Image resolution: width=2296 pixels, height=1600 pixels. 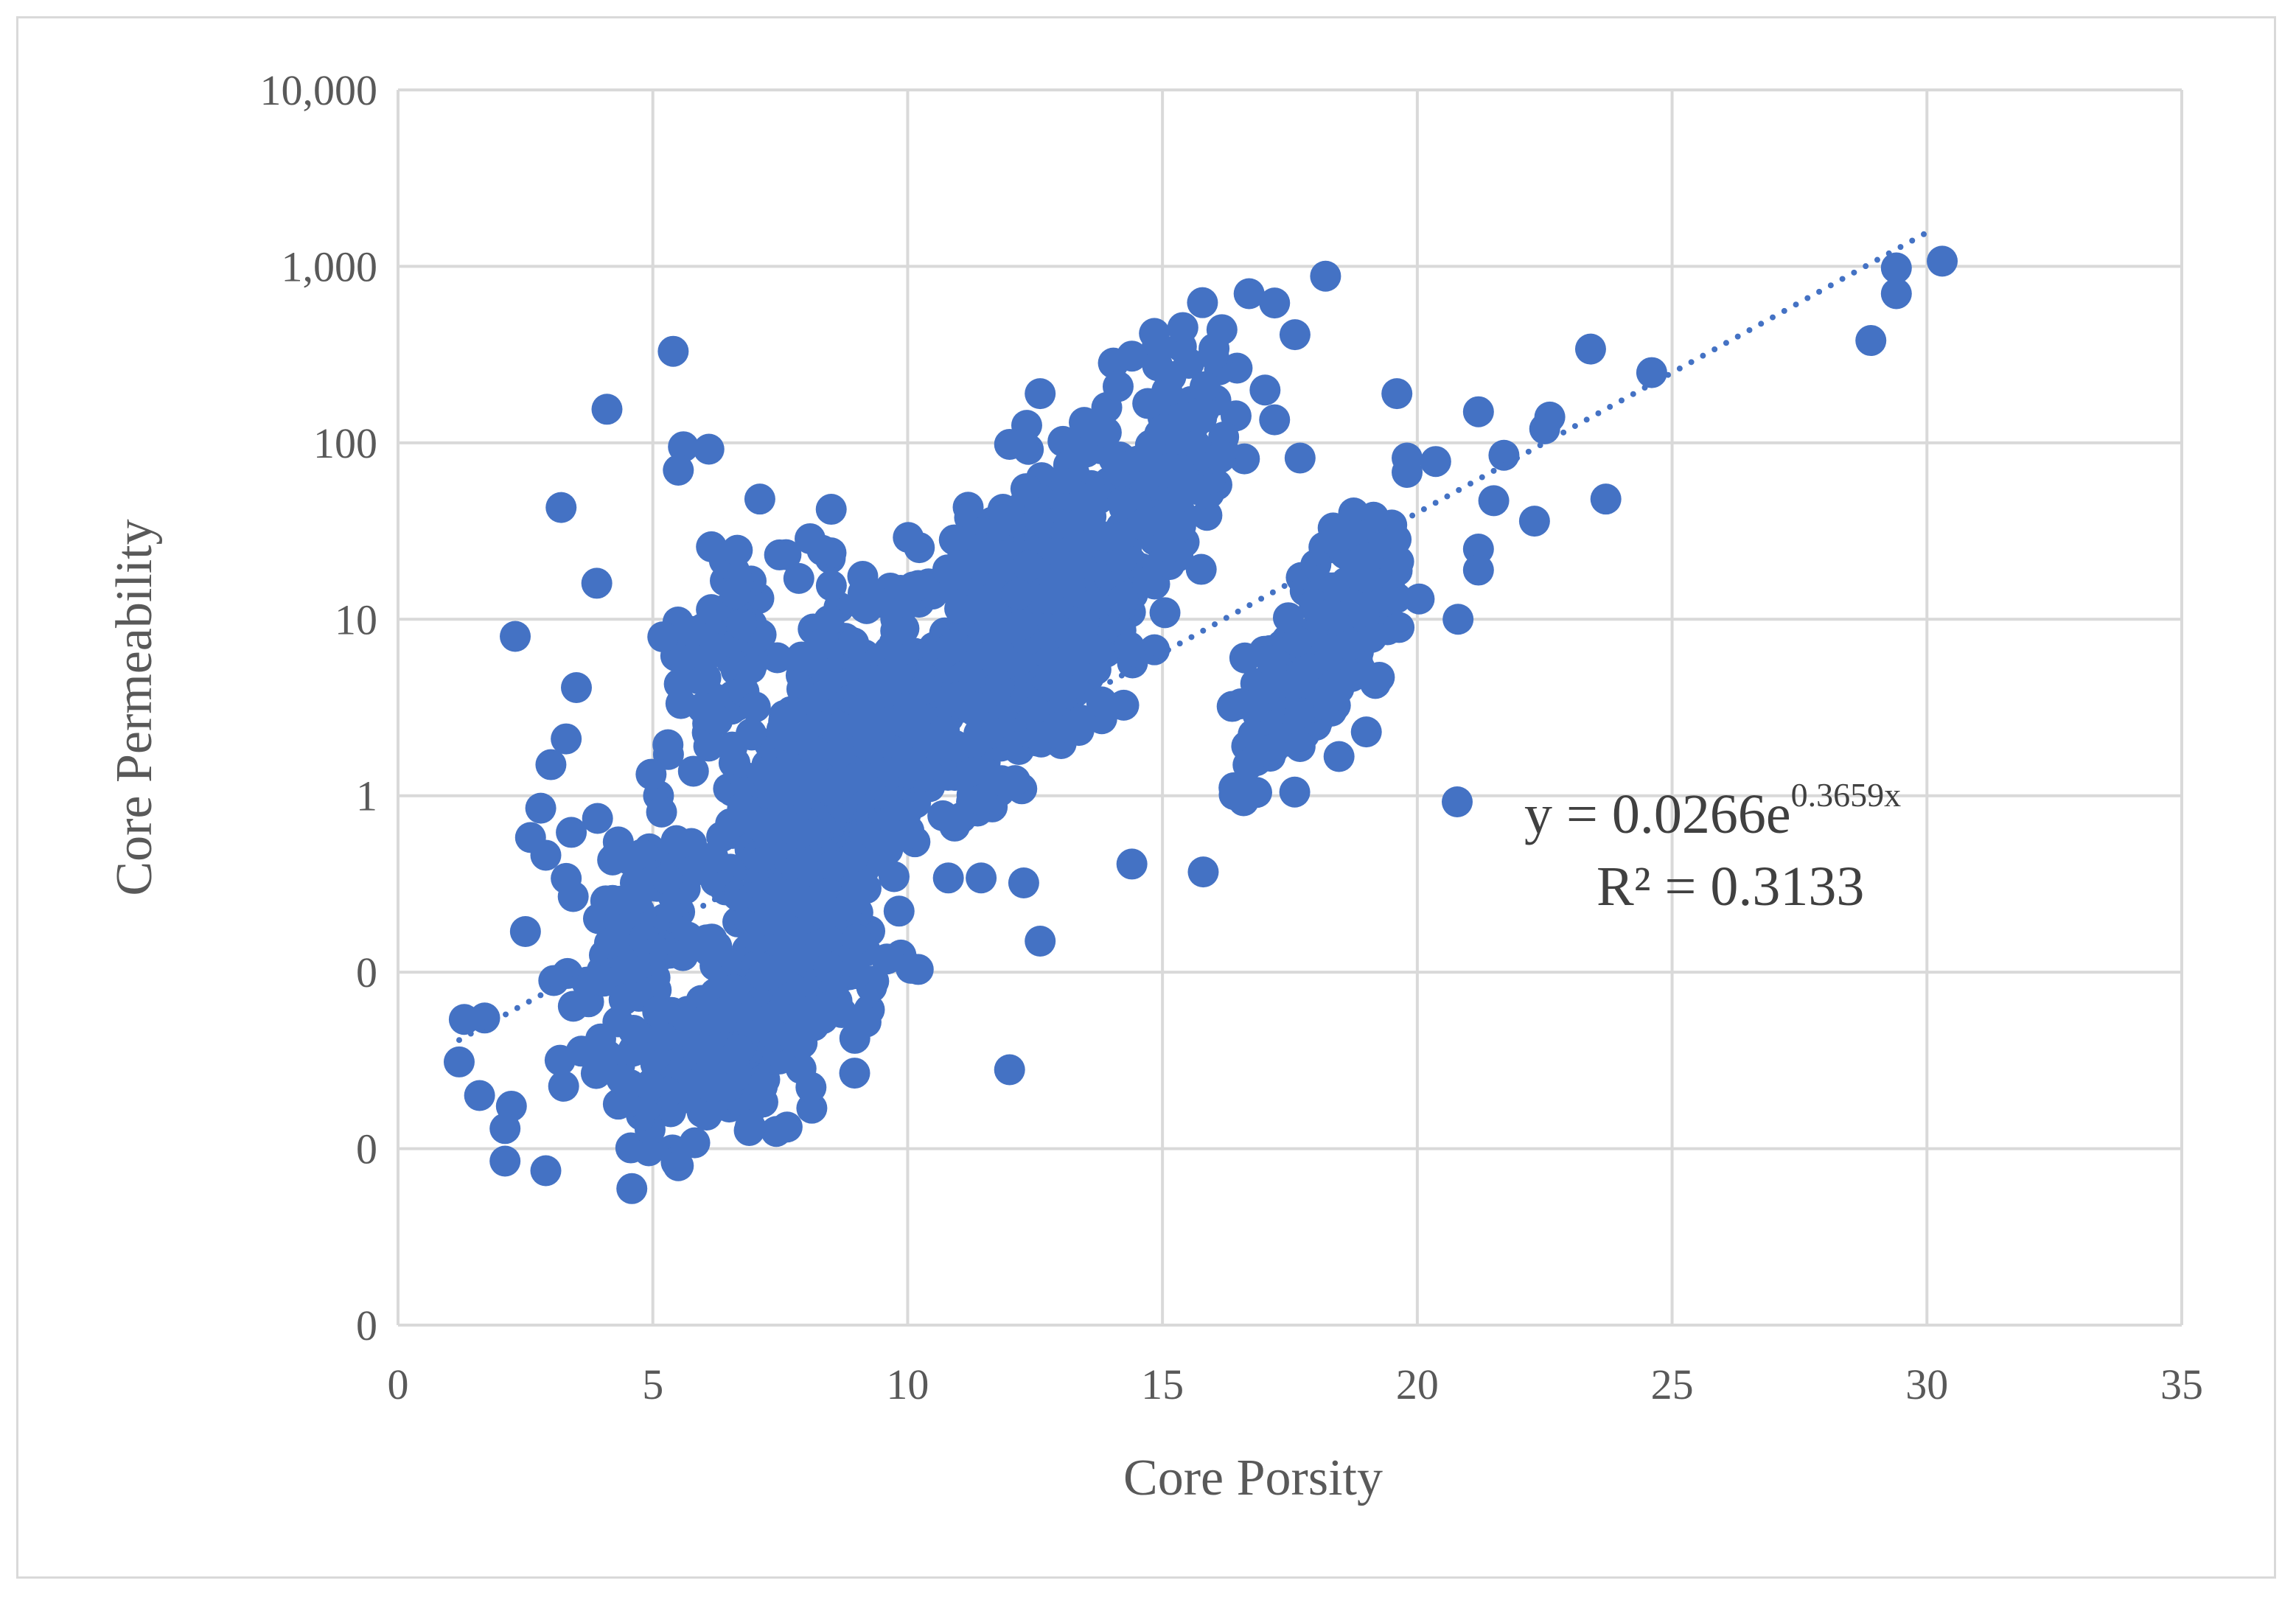 What do you see at coordinates (1417, 1384) in the screenshot?
I see `x-tick-label: 20` at bounding box center [1417, 1384].